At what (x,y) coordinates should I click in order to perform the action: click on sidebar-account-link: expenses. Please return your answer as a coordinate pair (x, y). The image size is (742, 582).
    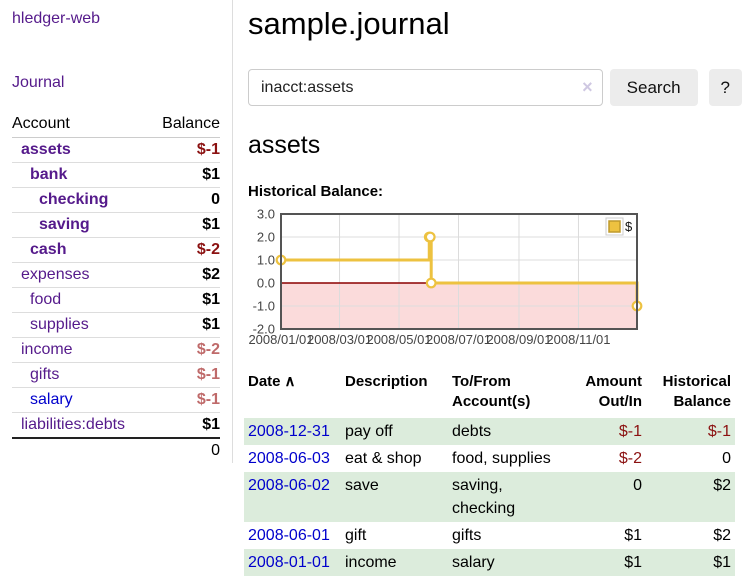
    Looking at the image, I should click on (55, 274).